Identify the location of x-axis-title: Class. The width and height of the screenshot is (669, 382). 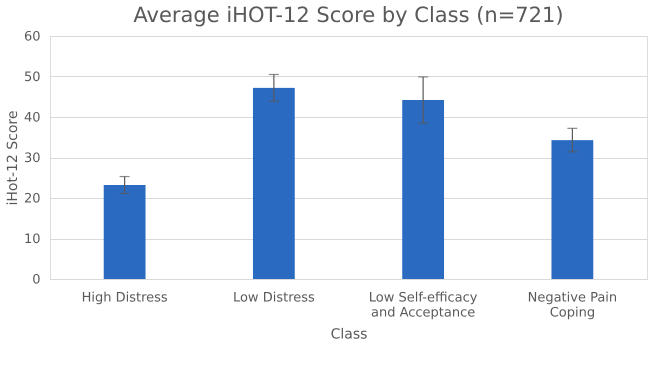
(349, 334).